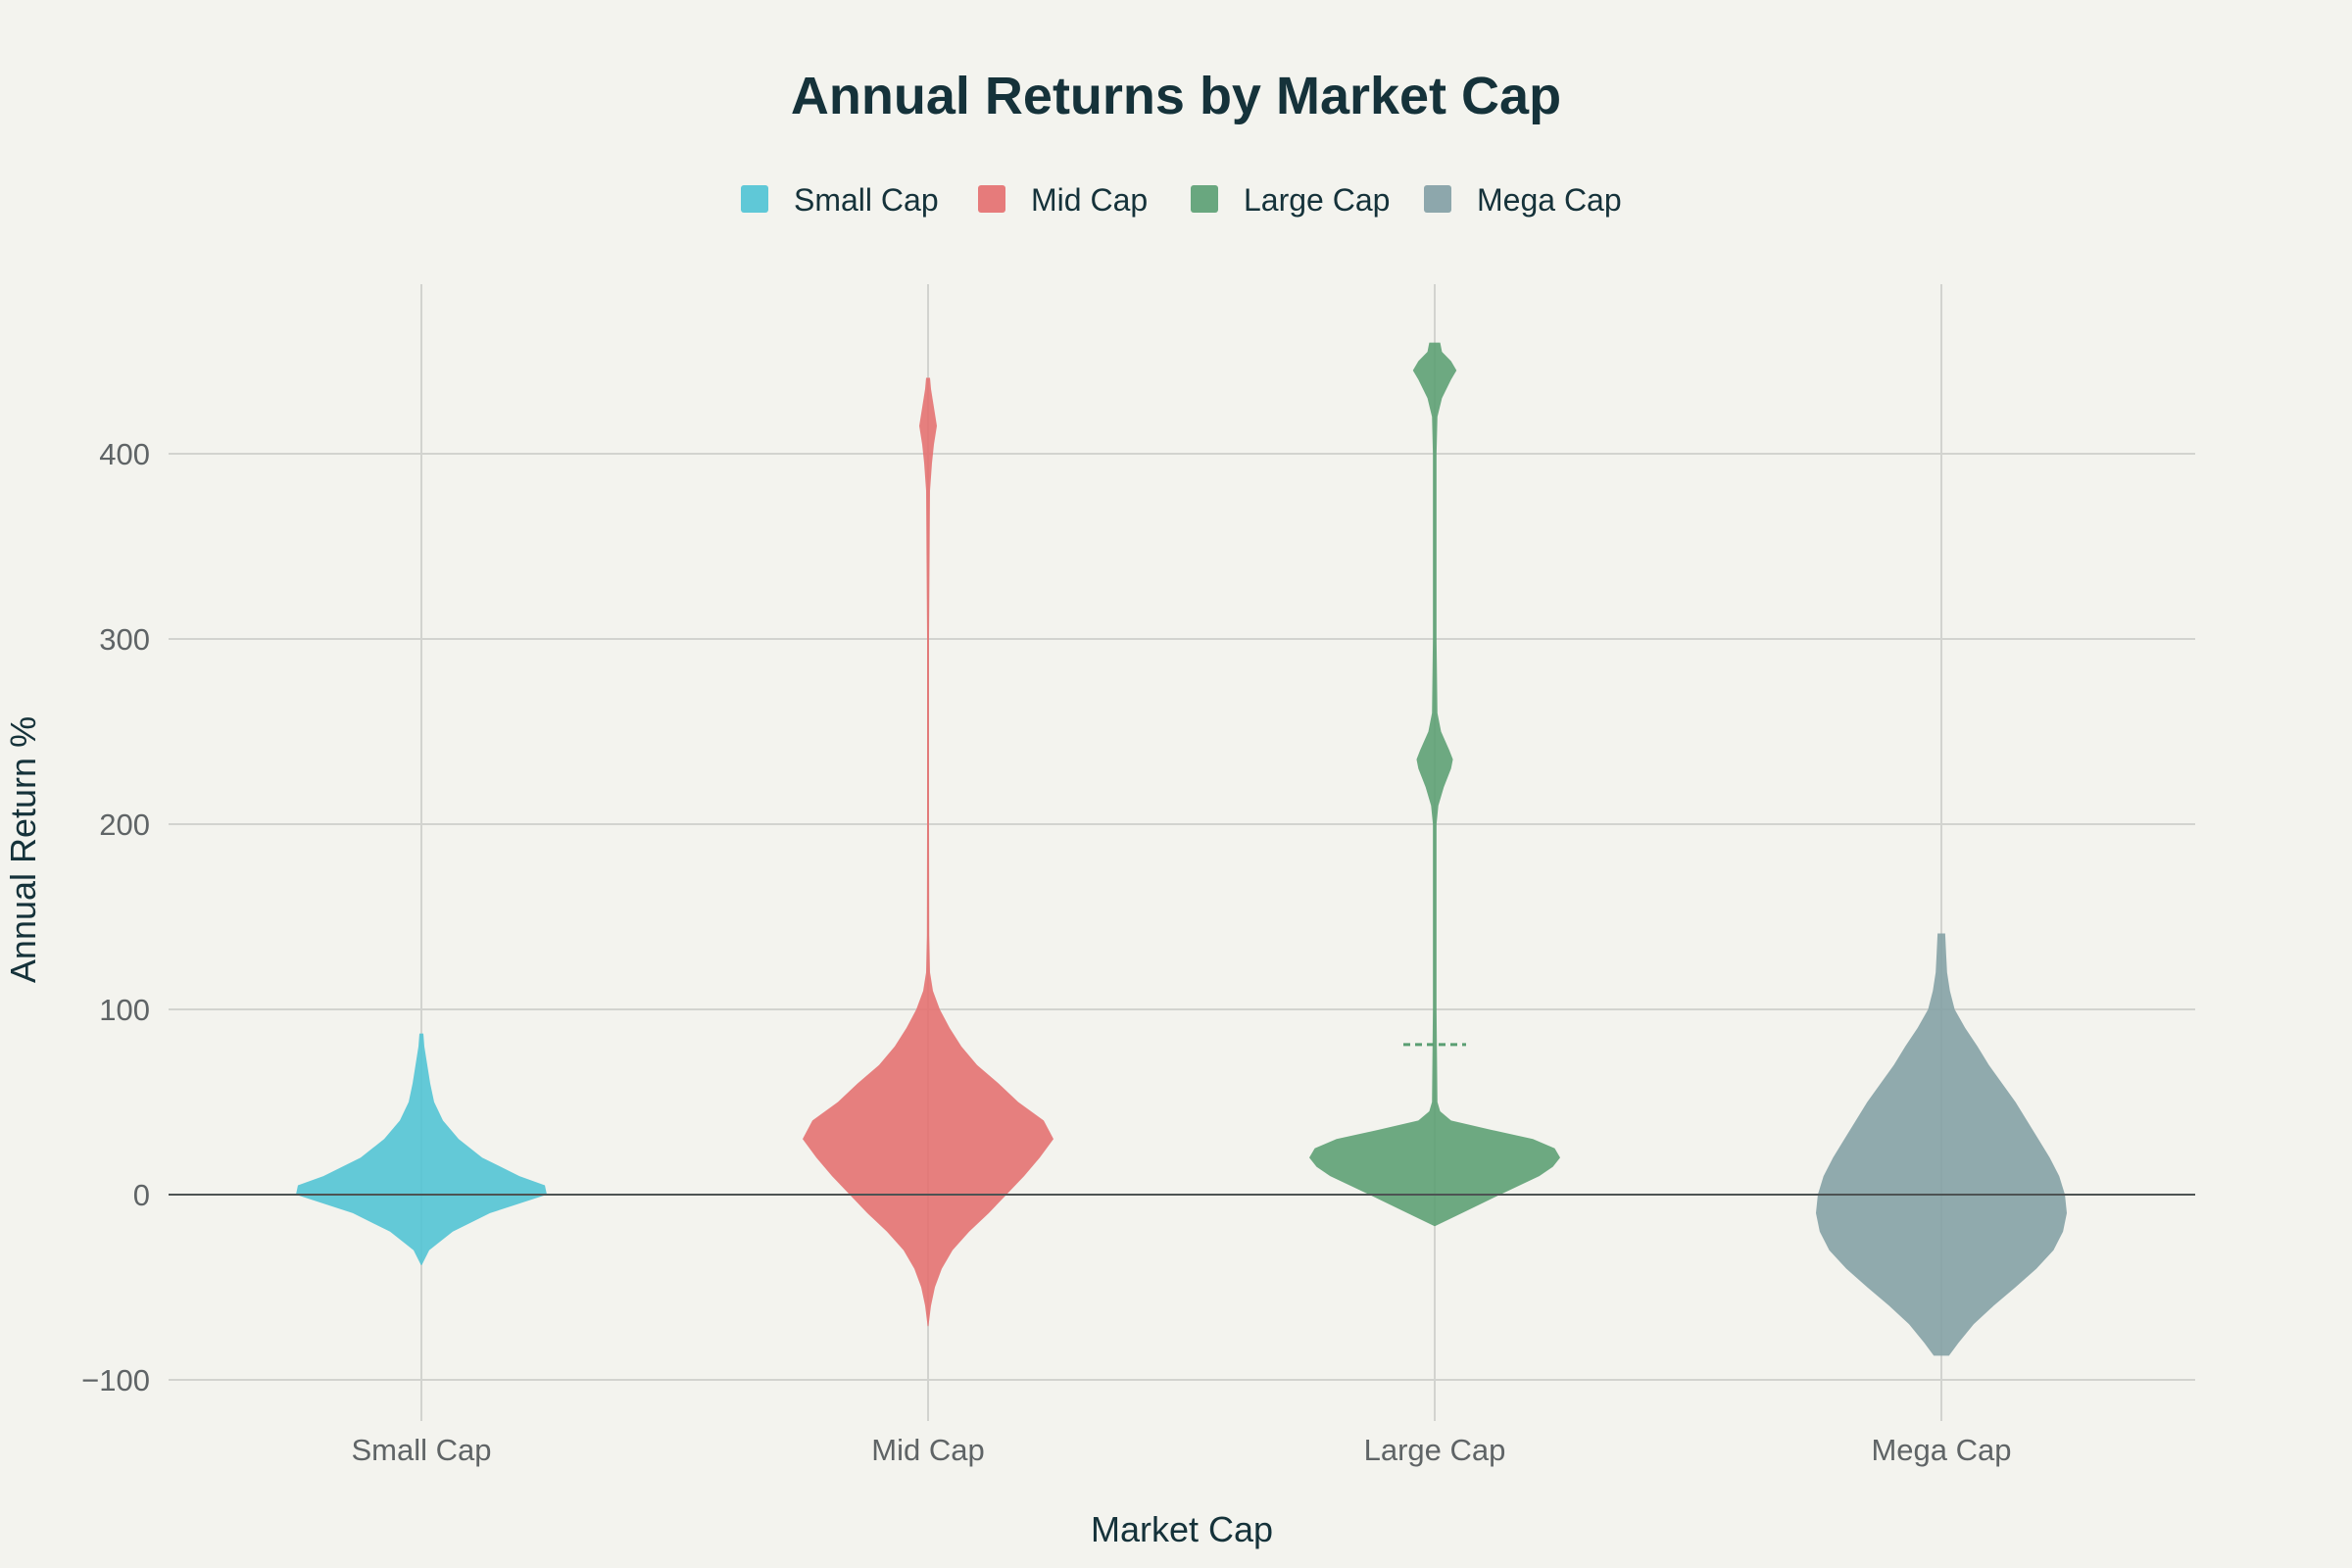 The image size is (2352, 1568). I want to click on legend-label-mega-cap: Mega Cap, so click(1549, 200).